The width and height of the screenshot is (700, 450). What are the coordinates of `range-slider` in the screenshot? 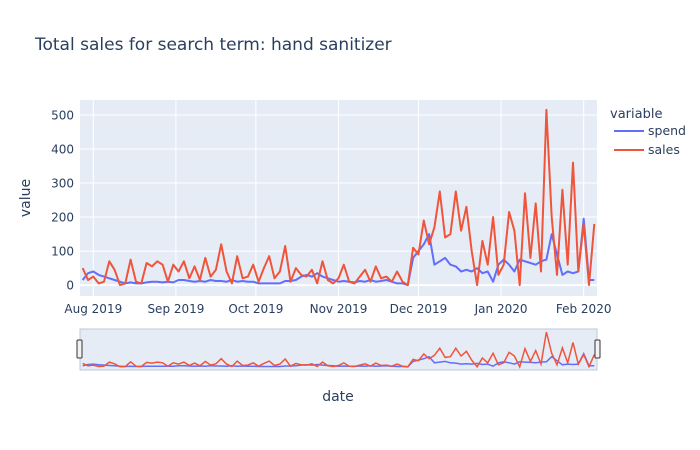 It's located at (338, 349).